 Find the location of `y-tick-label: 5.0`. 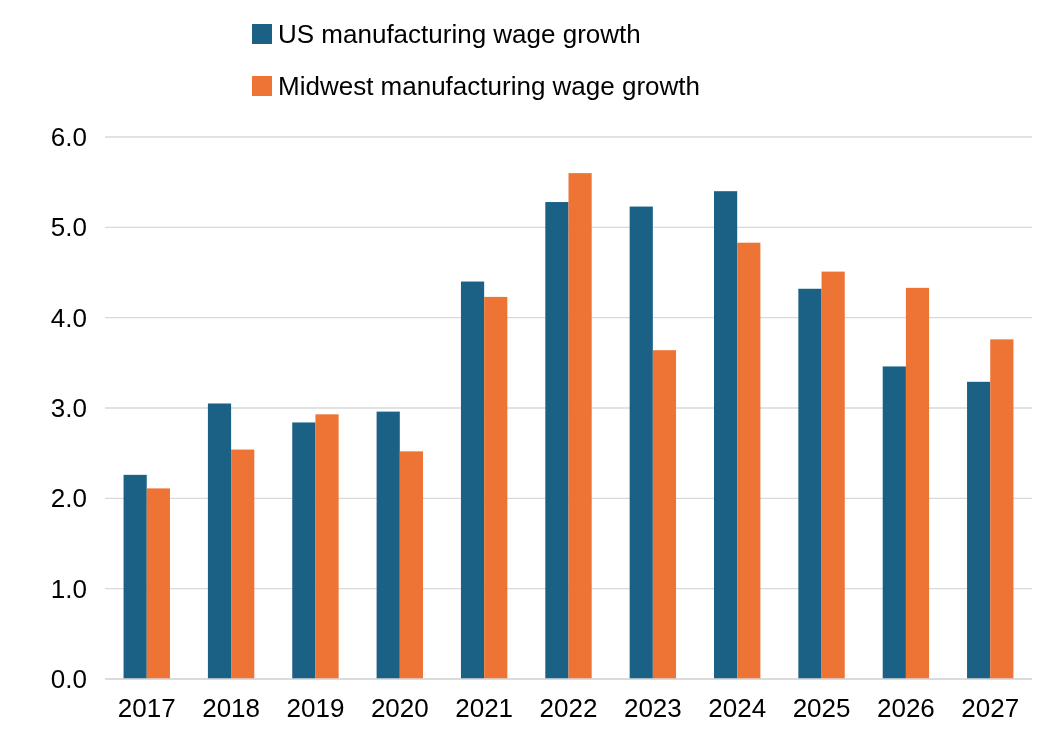

y-tick-label: 5.0 is located at coordinates (68, 227).